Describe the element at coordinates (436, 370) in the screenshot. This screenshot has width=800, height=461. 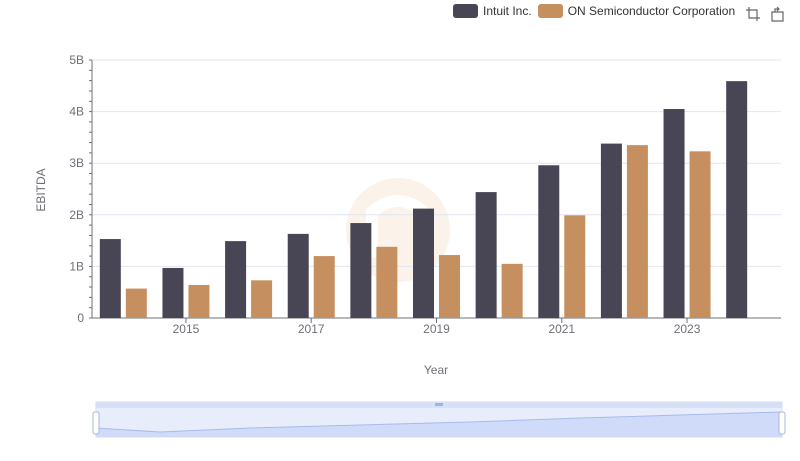
I see `x-axis-title: Year` at that location.